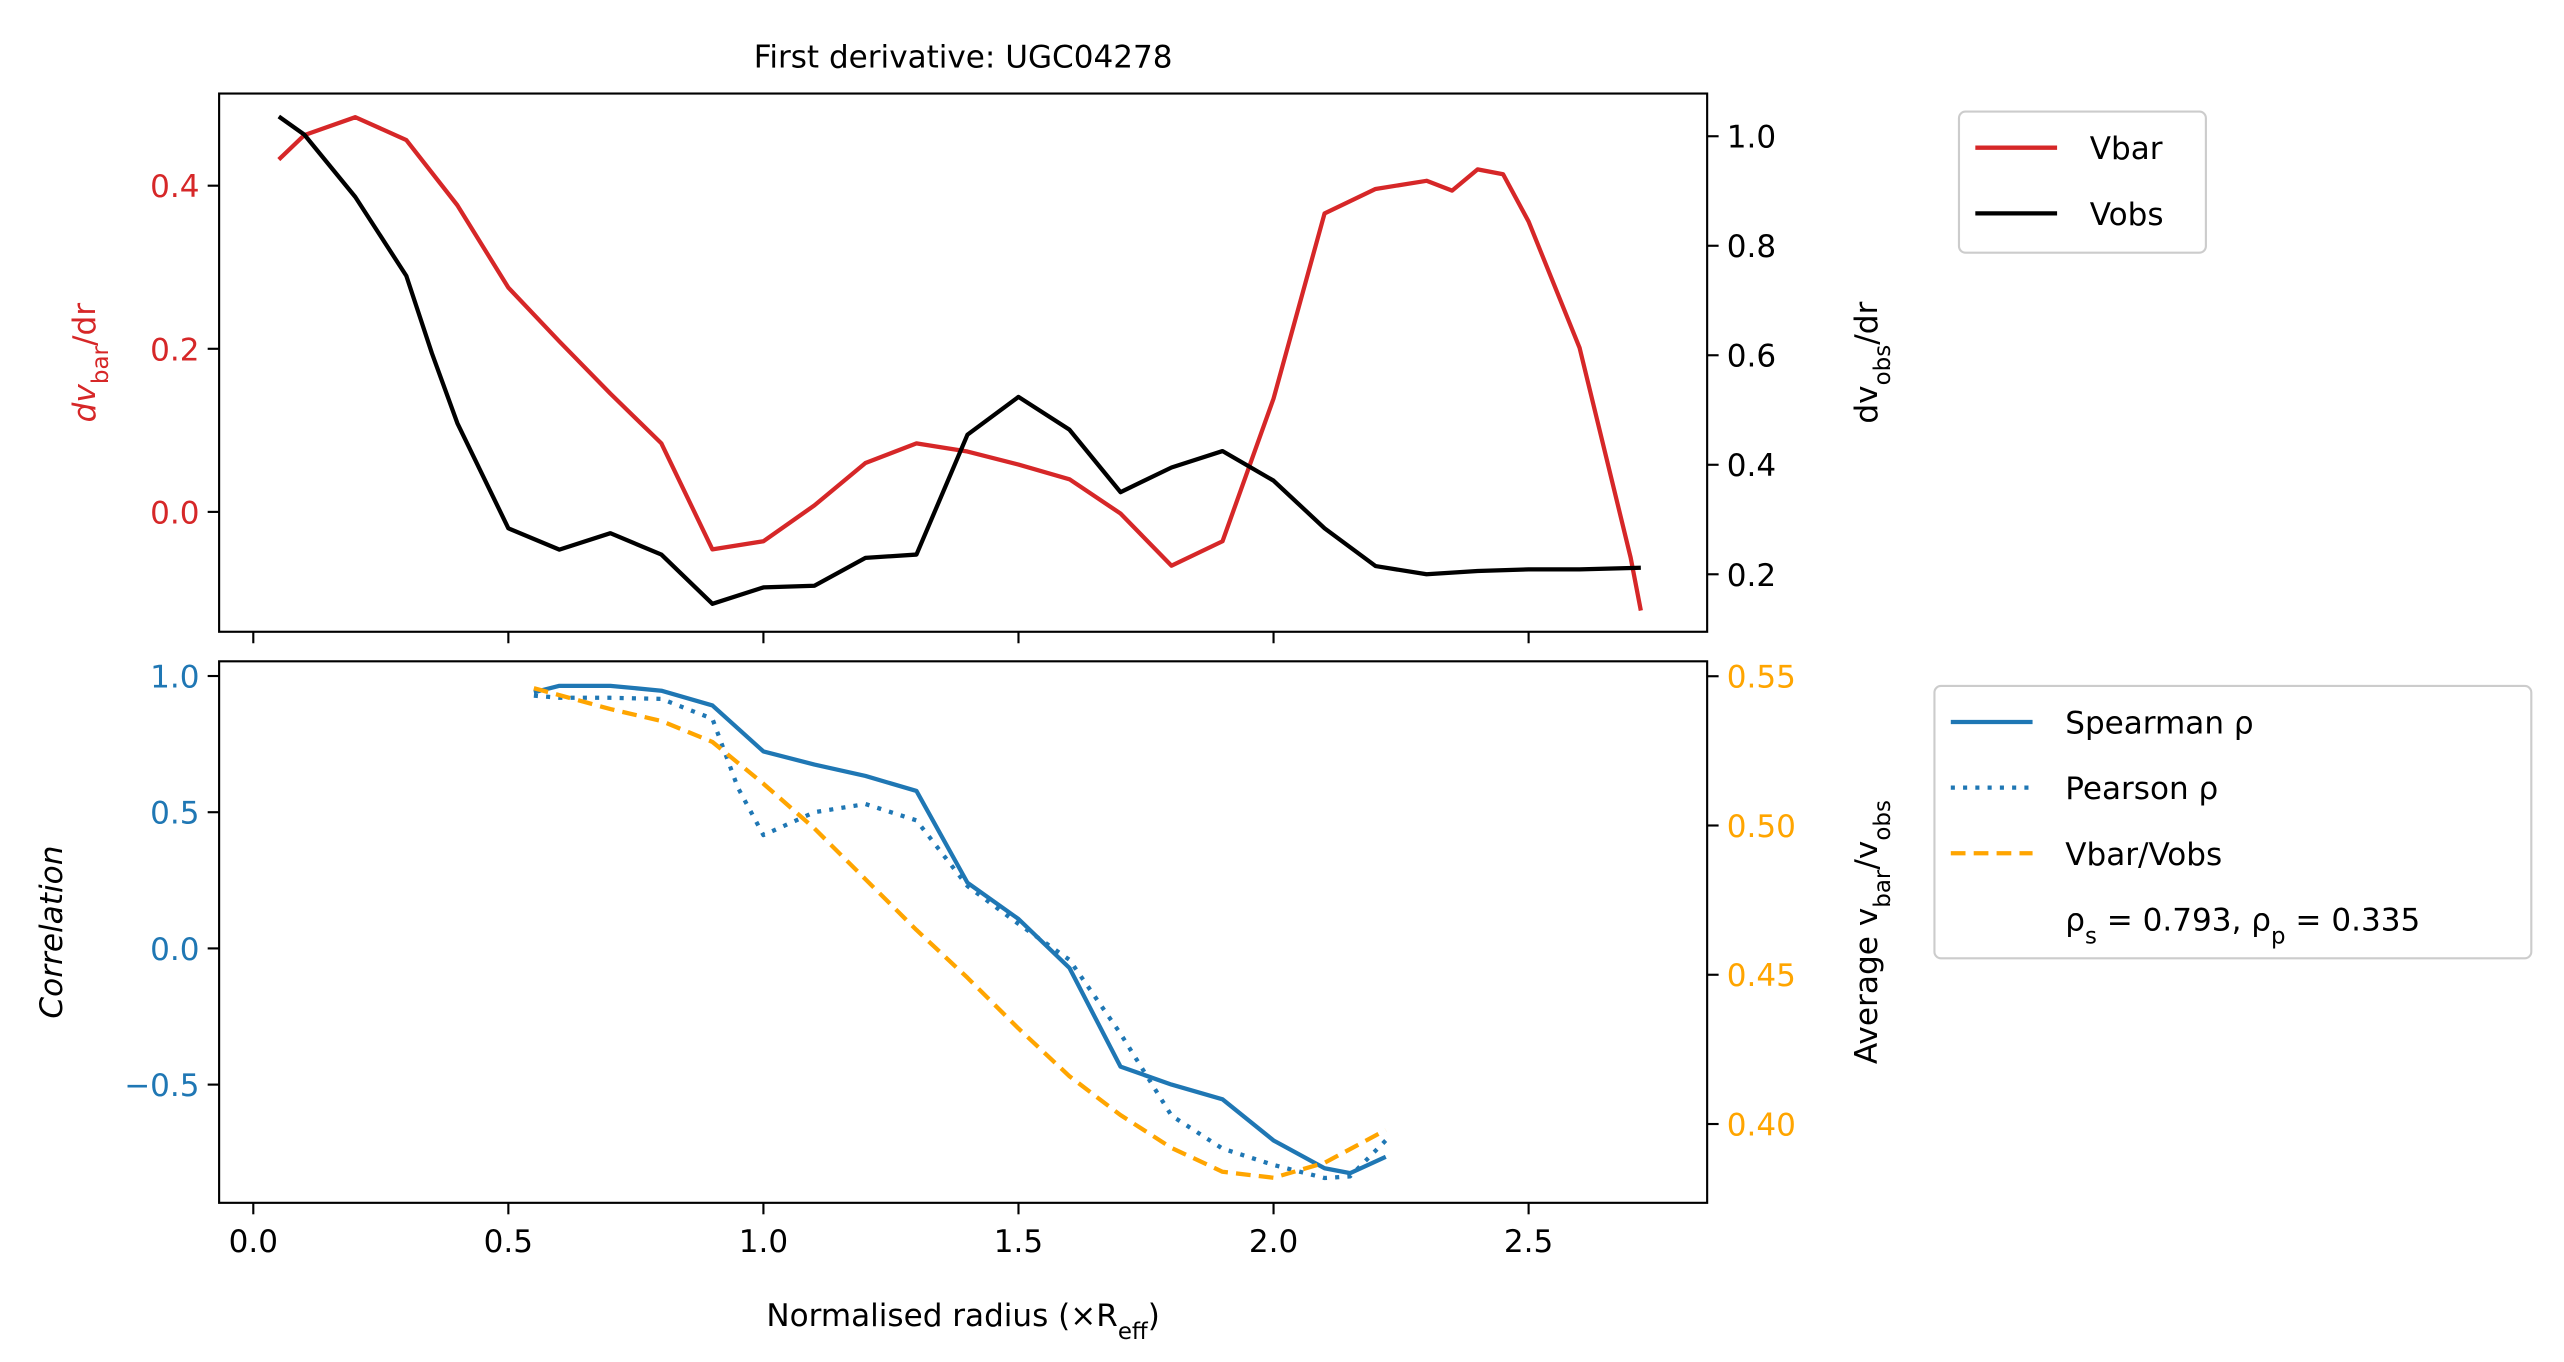  Describe the element at coordinates (963, 57) in the screenshot. I see `chart-title: First derivative: UGC04278` at that location.